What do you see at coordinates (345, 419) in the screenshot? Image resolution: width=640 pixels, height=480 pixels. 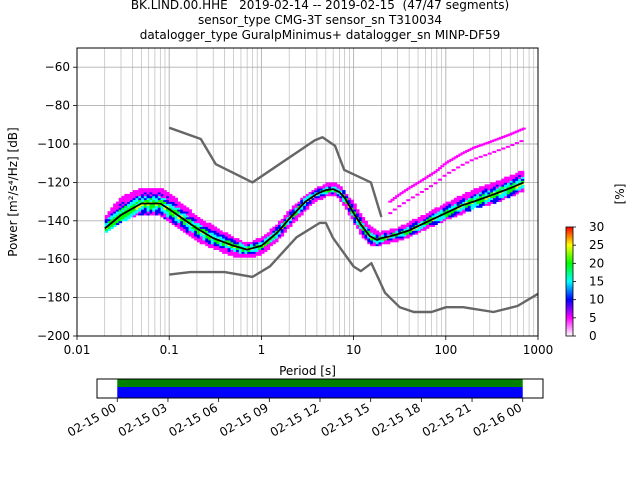 I see `timeline-tick-label: 02-15 15` at bounding box center [345, 419].